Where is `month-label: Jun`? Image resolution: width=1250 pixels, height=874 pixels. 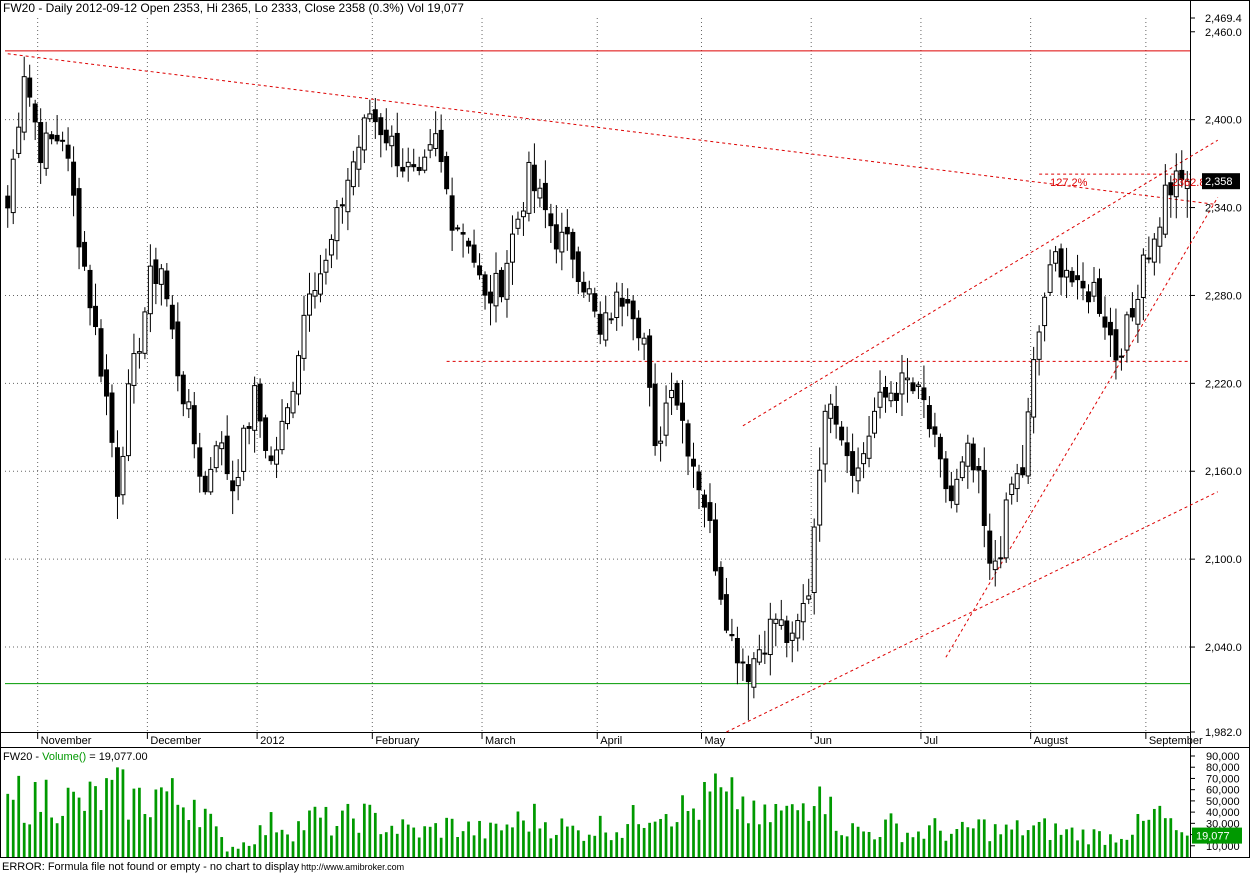 month-label: Jun is located at coordinates (823, 741).